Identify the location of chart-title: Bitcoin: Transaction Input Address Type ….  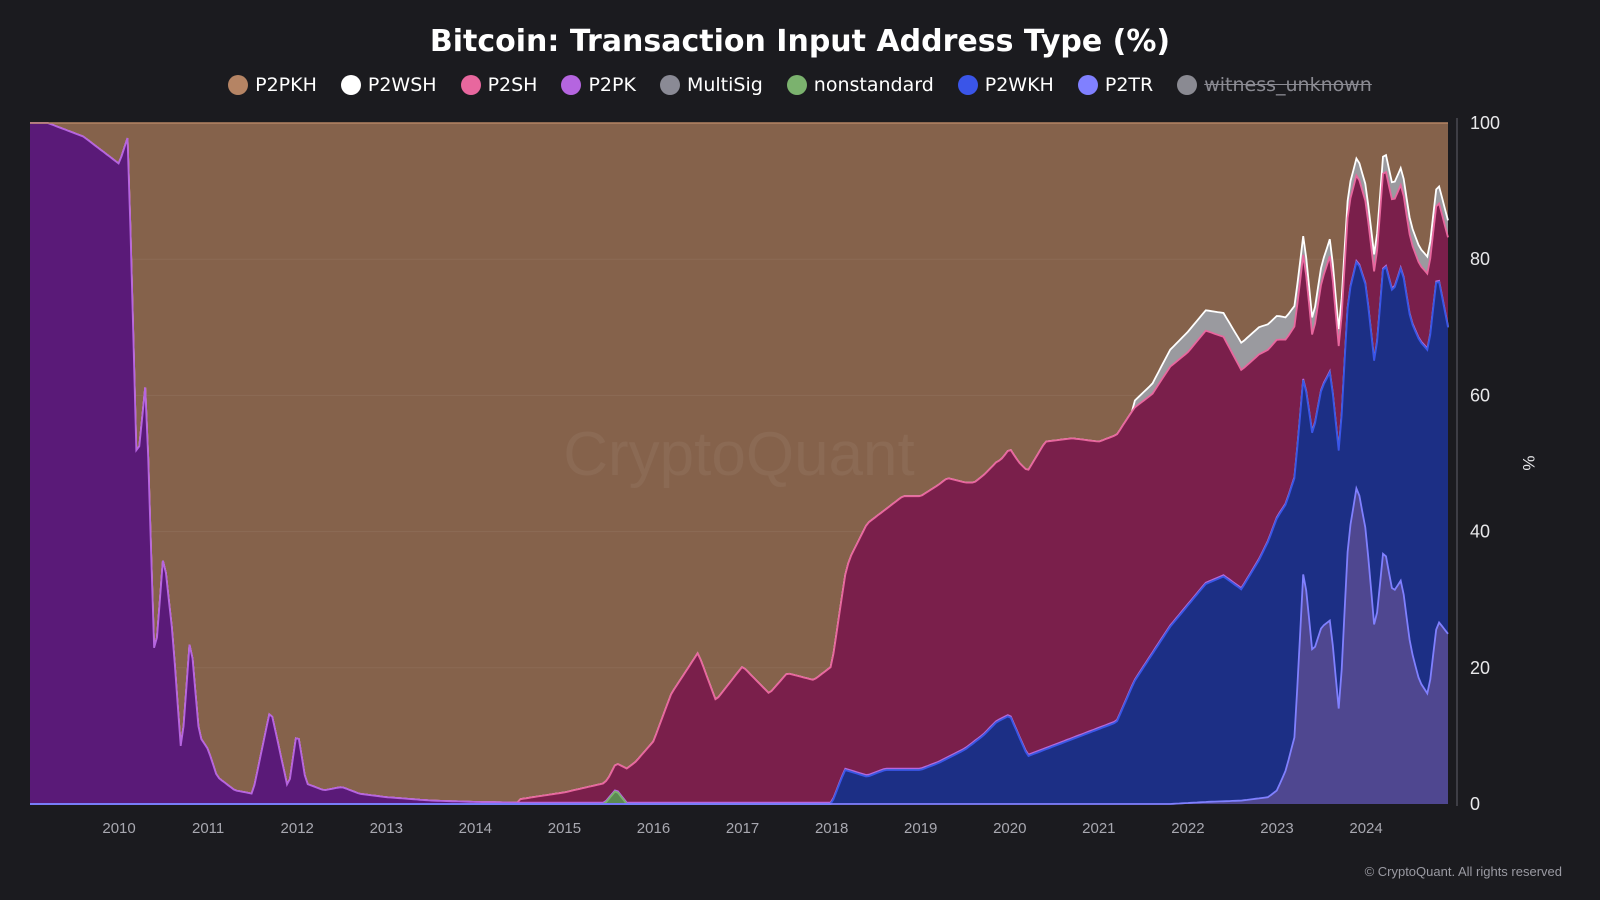
(800, 41).